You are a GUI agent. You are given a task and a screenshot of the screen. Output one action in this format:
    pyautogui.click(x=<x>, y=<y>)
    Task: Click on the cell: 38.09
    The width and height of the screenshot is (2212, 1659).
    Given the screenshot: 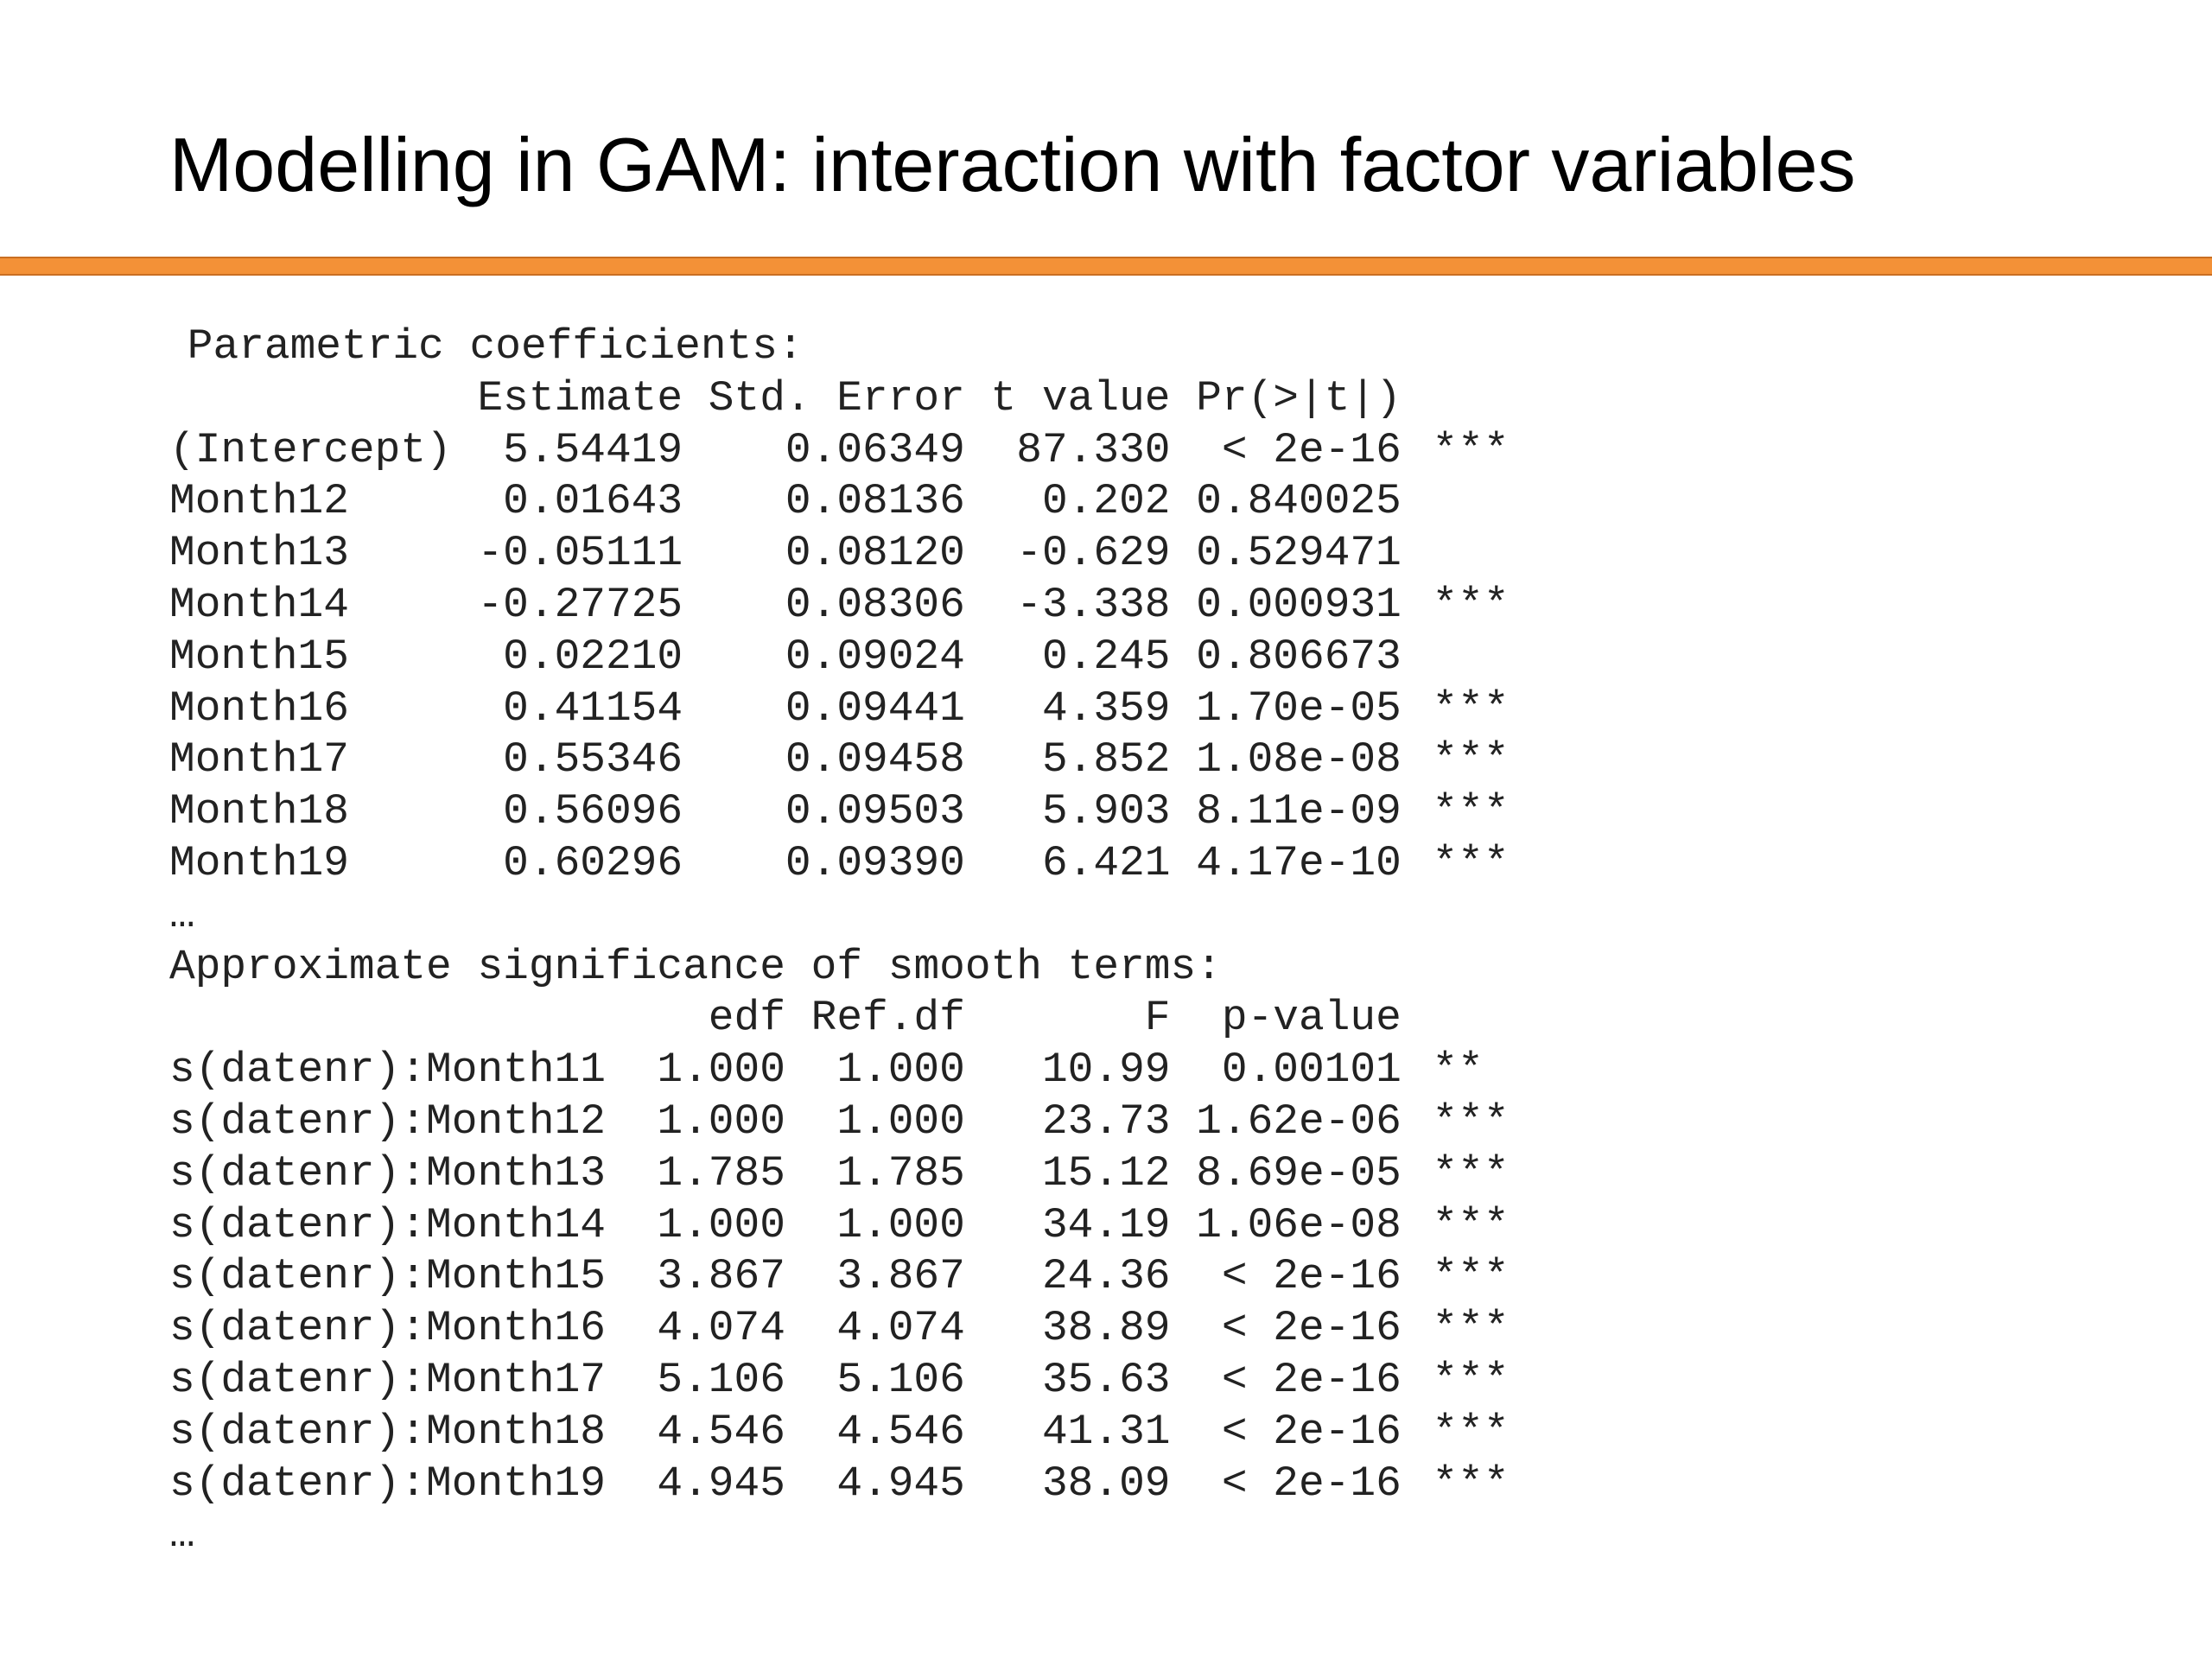 What is the action you would take?
    pyautogui.click(x=1106, y=1483)
    